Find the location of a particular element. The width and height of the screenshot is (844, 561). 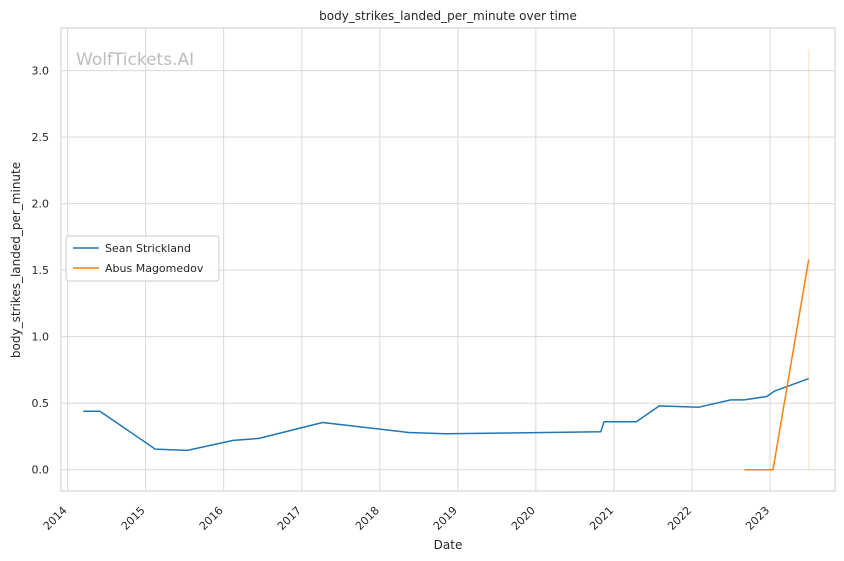

y-axis-label: body_strikes_landed_per_minute is located at coordinates (16, 260).